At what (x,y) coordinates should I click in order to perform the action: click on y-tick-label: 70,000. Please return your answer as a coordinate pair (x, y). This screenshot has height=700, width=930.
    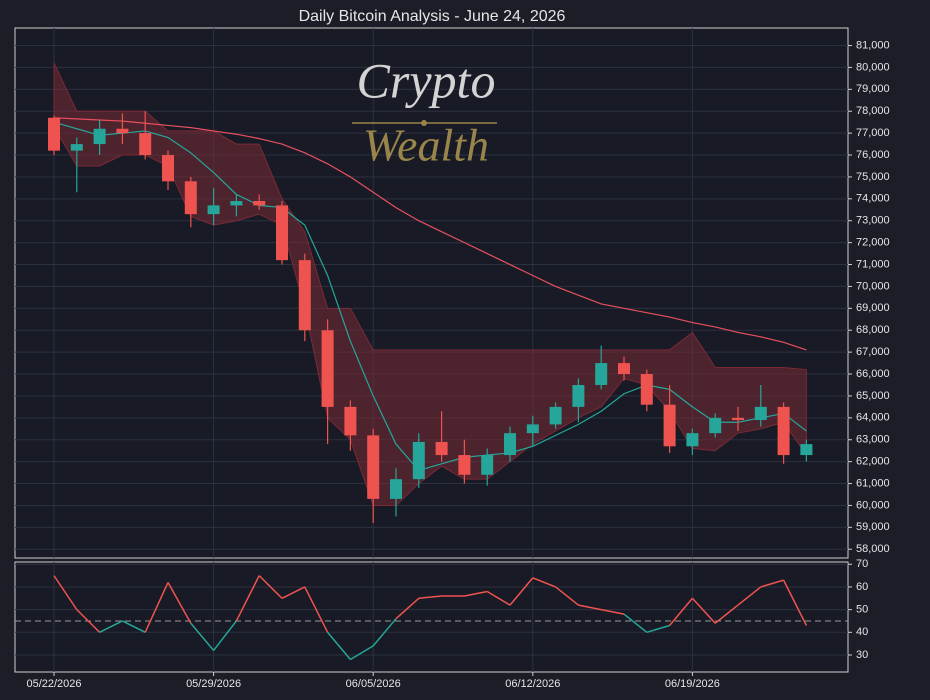
    Looking at the image, I should click on (873, 286).